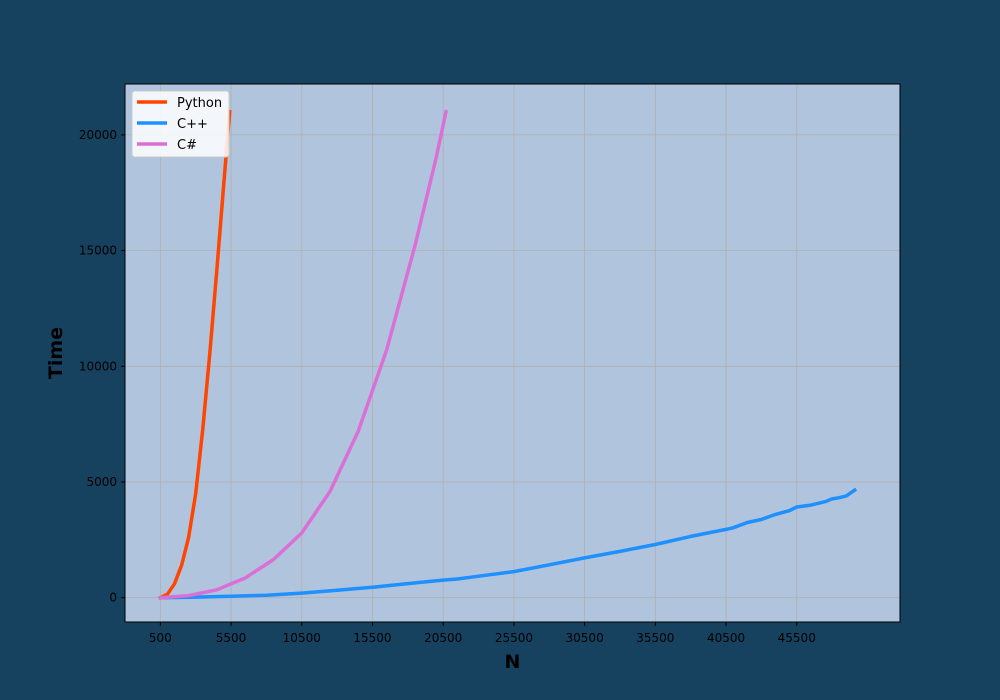 This screenshot has height=700, width=1000. Describe the element at coordinates (199, 103) in the screenshot. I see `legend-entry-label: Python` at that location.